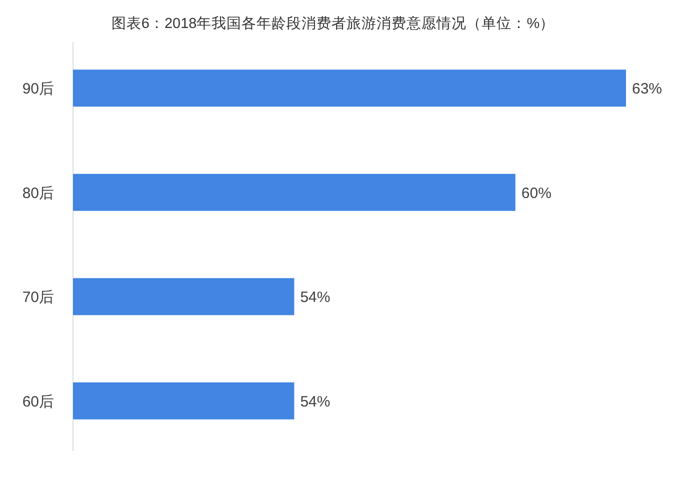 The image size is (680, 494). Describe the element at coordinates (38, 193) in the screenshot. I see `category-label: 80后` at that location.